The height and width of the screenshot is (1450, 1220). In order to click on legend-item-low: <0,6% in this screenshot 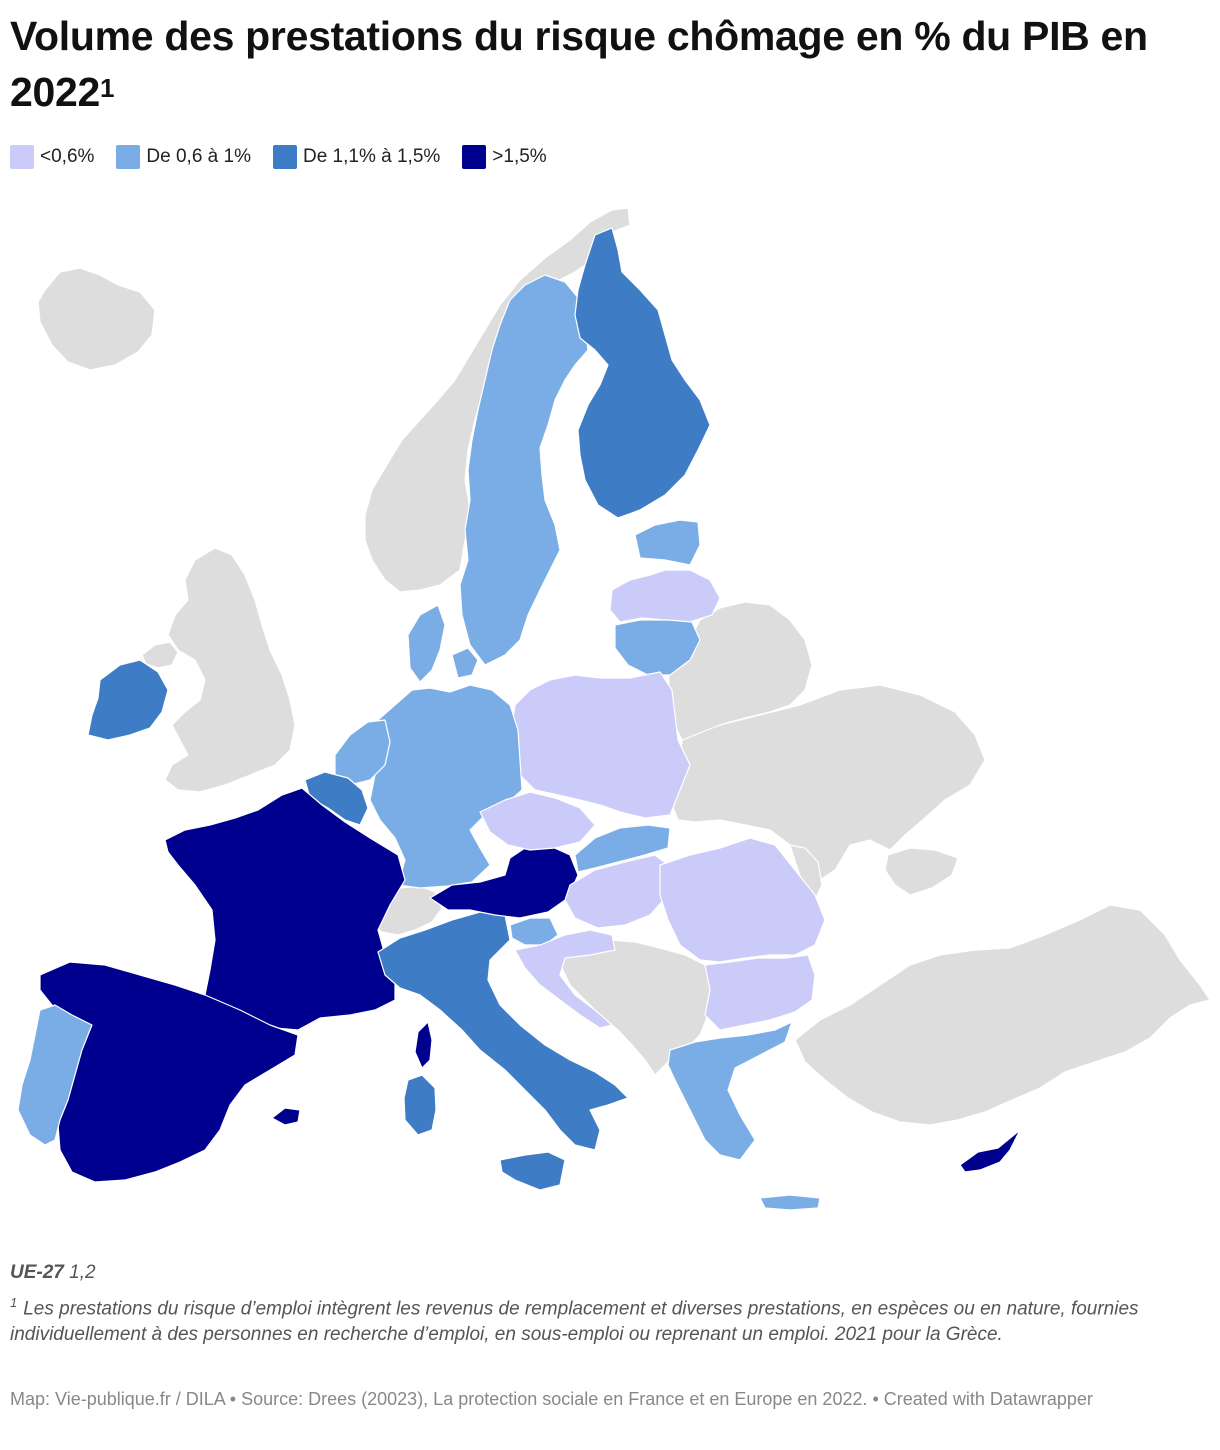, I will do `click(52, 157)`.